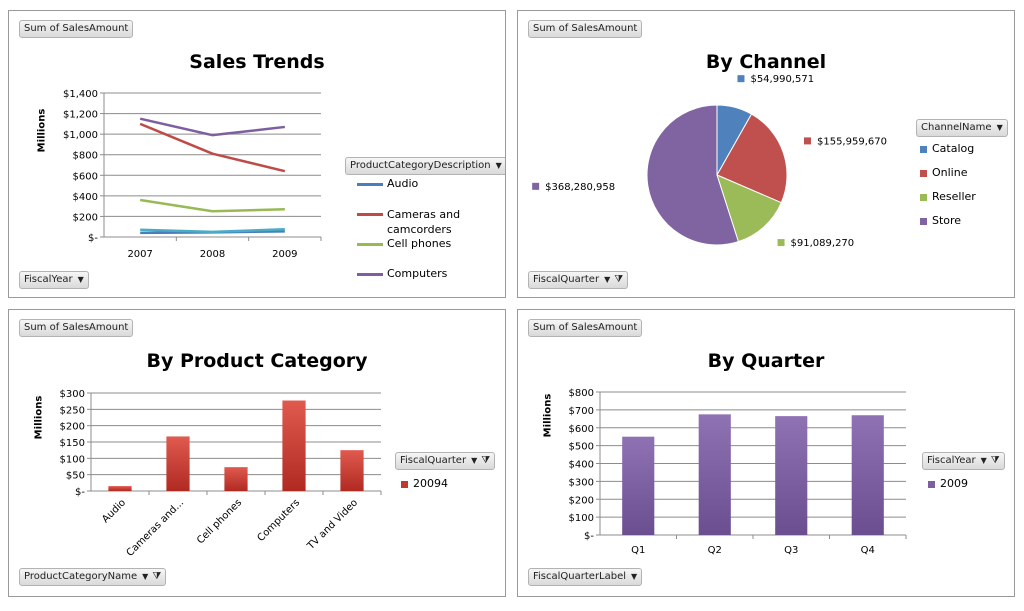 The width and height of the screenshot is (1024, 611). What do you see at coordinates (114, 511) in the screenshot?
I see `x-tick-label: Audio` at bounding box center [114, 511].